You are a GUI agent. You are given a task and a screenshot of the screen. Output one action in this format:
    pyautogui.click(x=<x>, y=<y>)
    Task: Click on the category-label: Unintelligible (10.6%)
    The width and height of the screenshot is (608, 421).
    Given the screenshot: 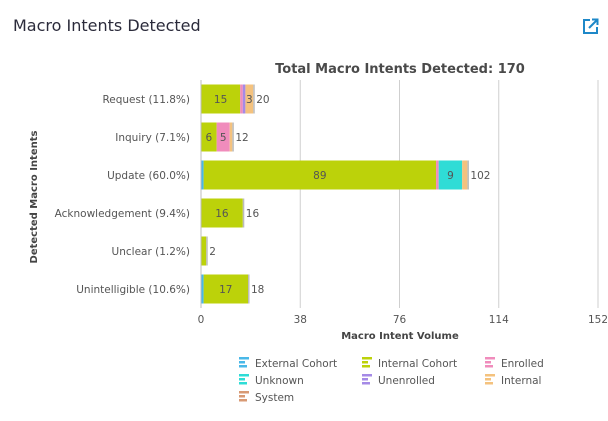 What is the action you would take?
    pyautogui.click(x=133, y=290)
    